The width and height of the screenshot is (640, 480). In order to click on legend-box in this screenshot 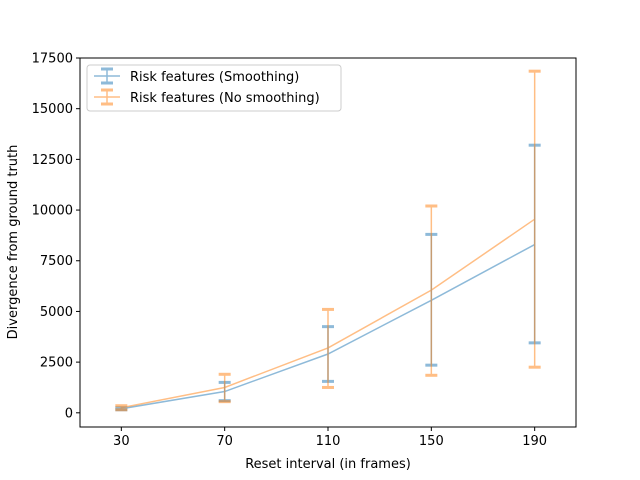, I will do `click(214, 88)`.